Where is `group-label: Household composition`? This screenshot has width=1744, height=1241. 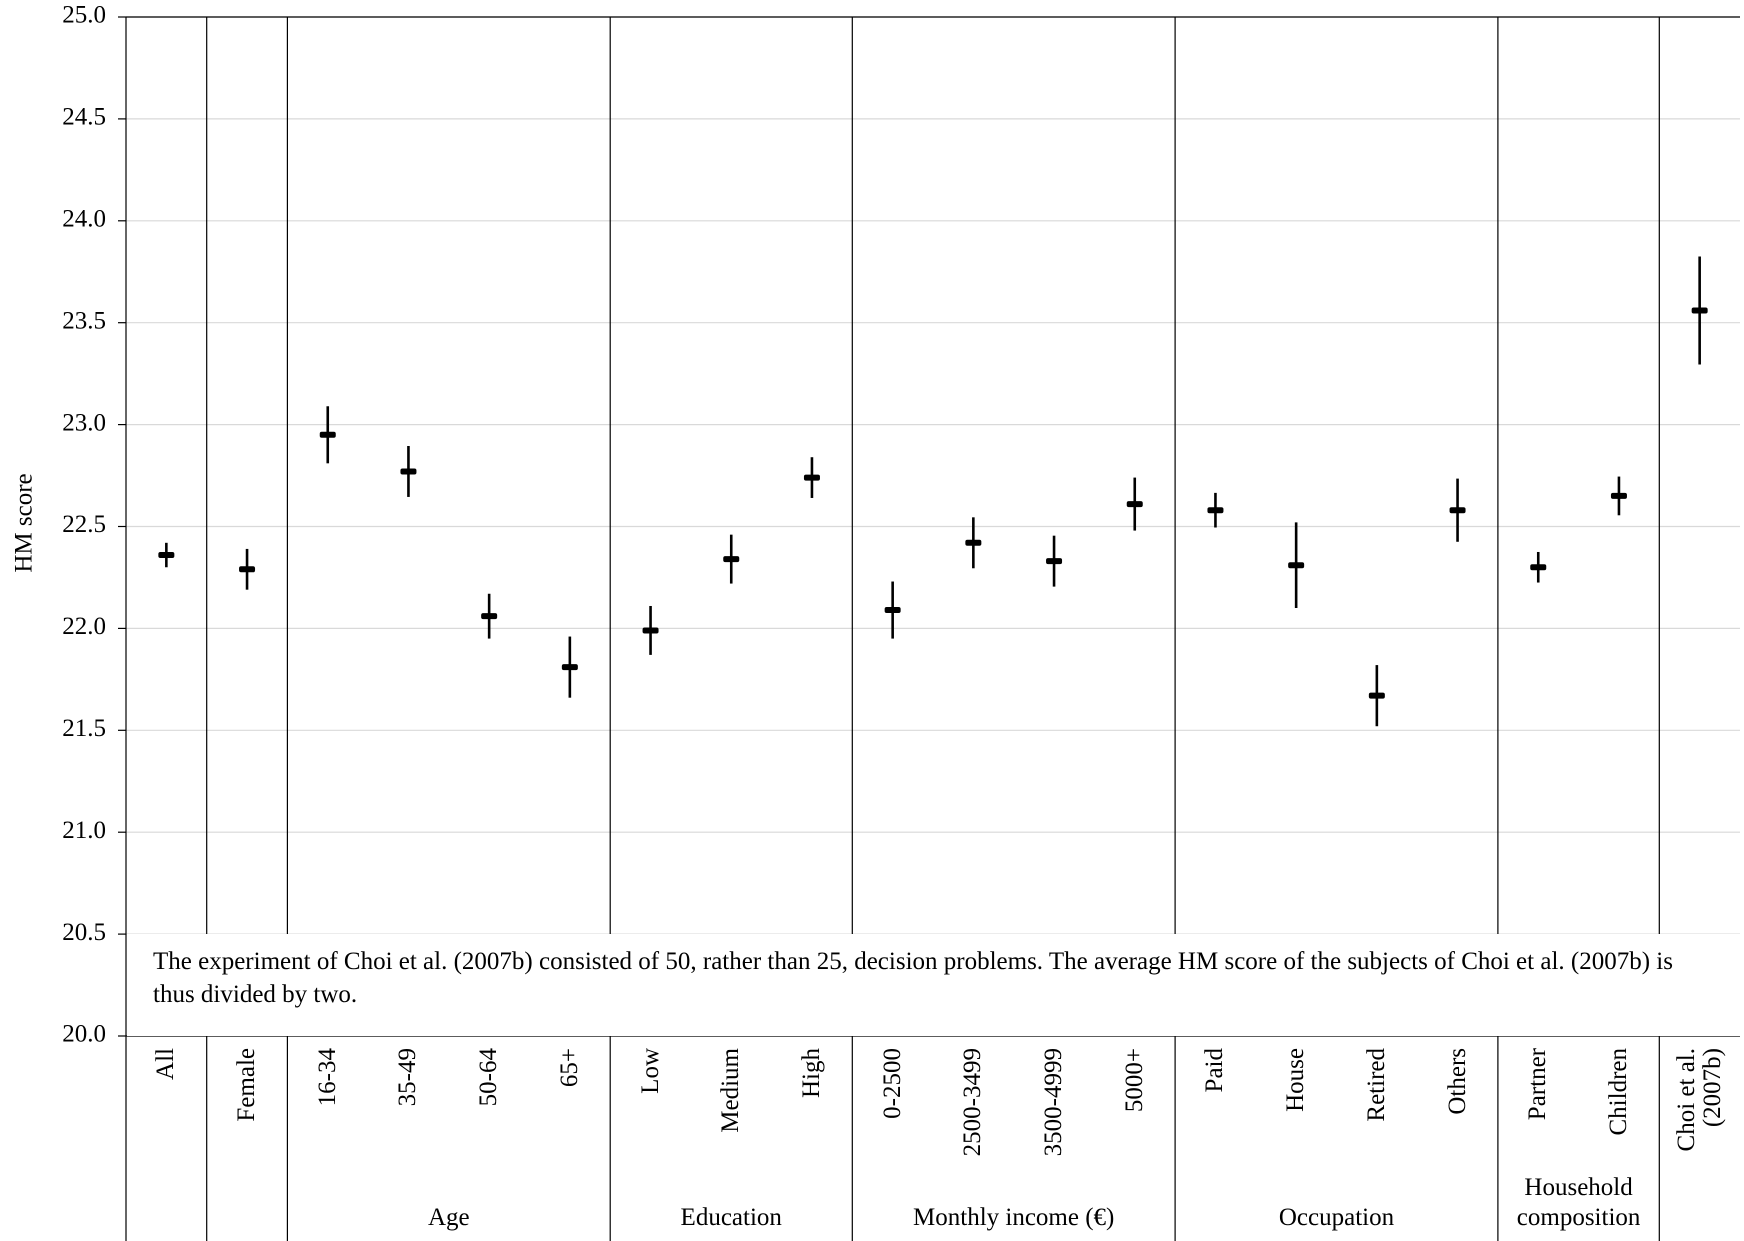 group-label: Household composition is located at coordinates (1578, 1202).